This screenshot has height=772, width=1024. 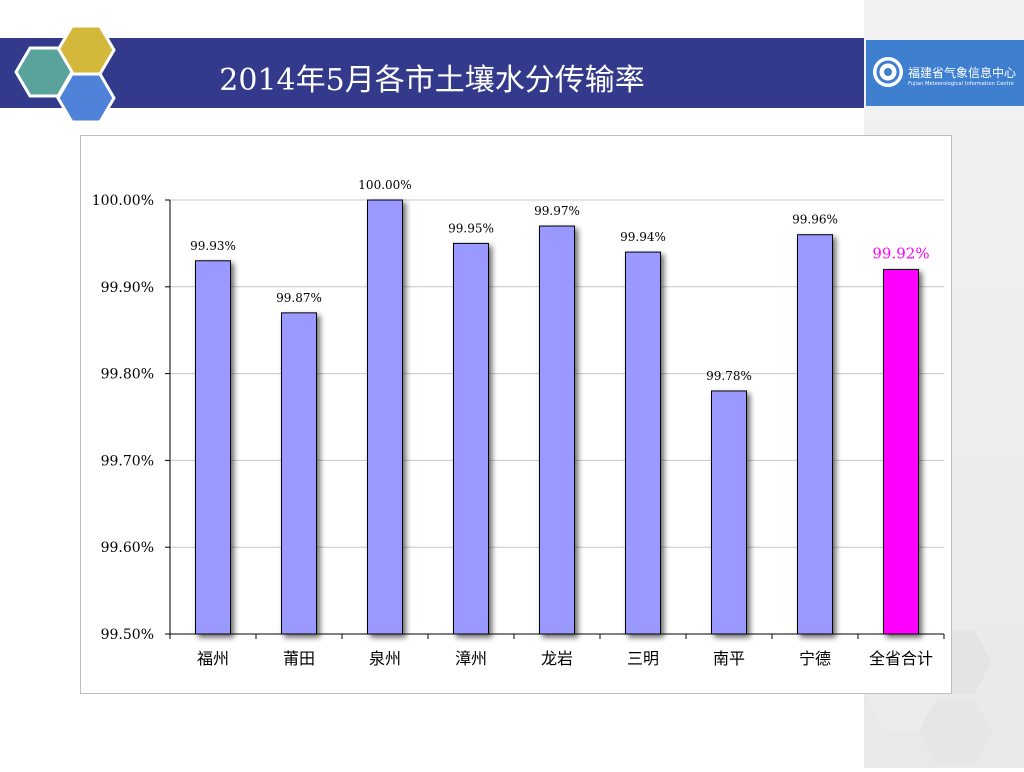 What do you see at coordinates (729, 376) in the screenshot?
I see `data-label: 99.78%` at bounding box center [729, 376].